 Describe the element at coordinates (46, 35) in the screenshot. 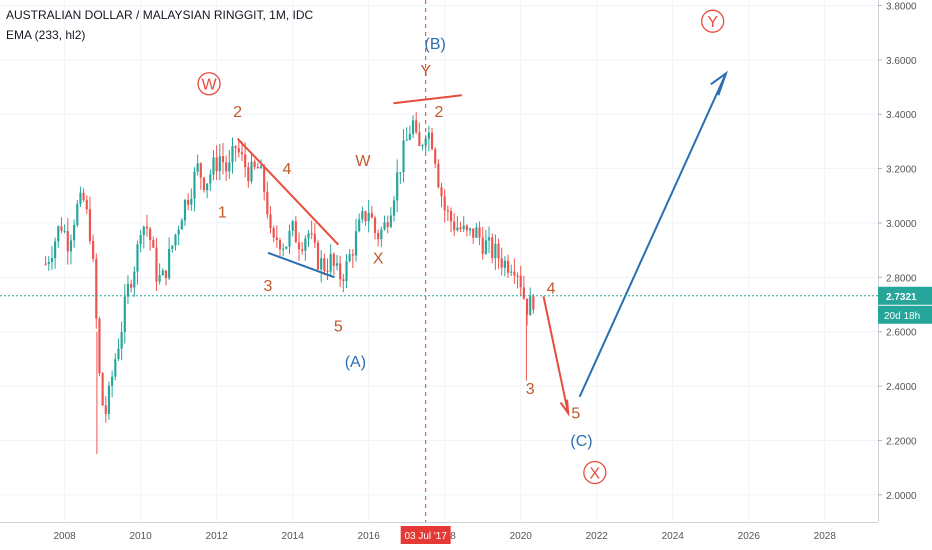

I see `indicator-label: EMA (233, hl2)` at that location.